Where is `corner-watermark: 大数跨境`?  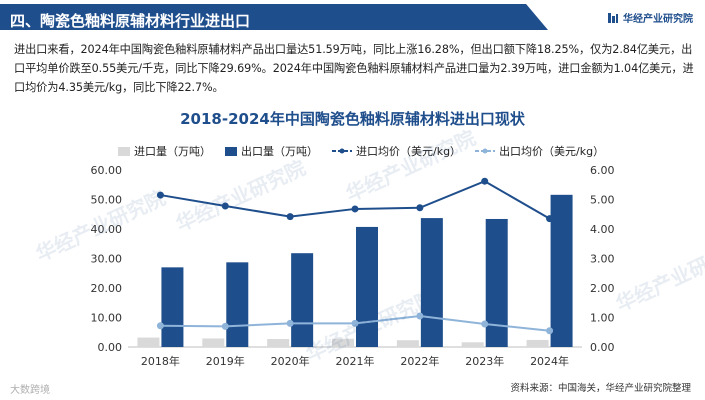
corner-watermark: 大数跨境 is located at coordinates (30, 390).